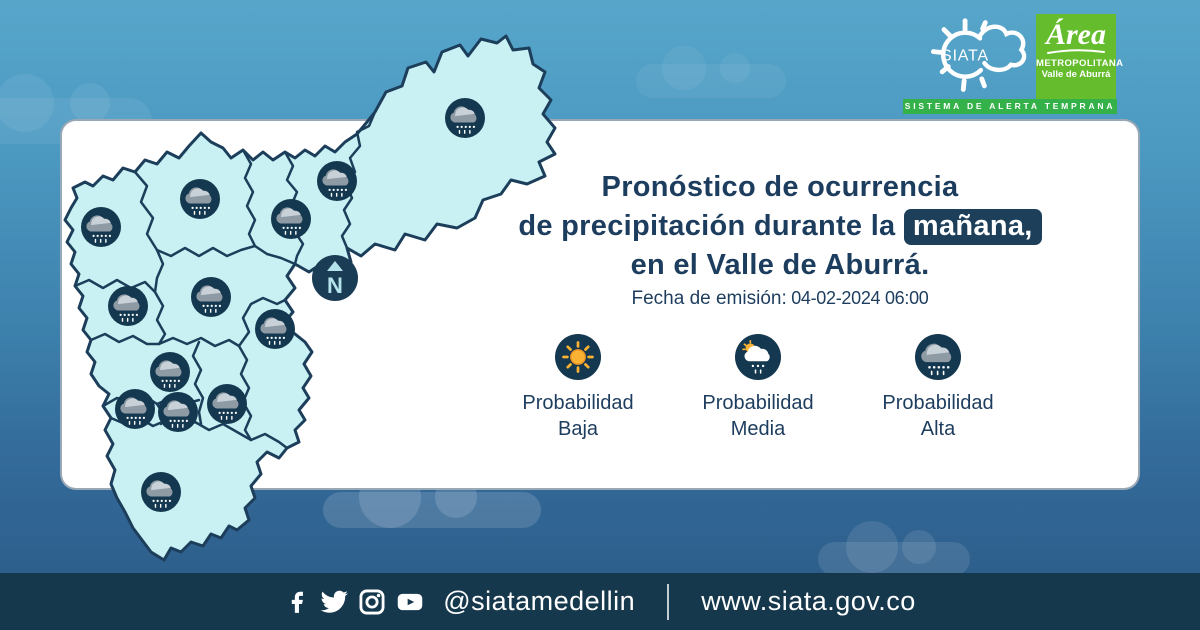  Describe the element at coordinates (808, 601) in the screenshot. I see `website-link: www.siata.gov.co` at that location.